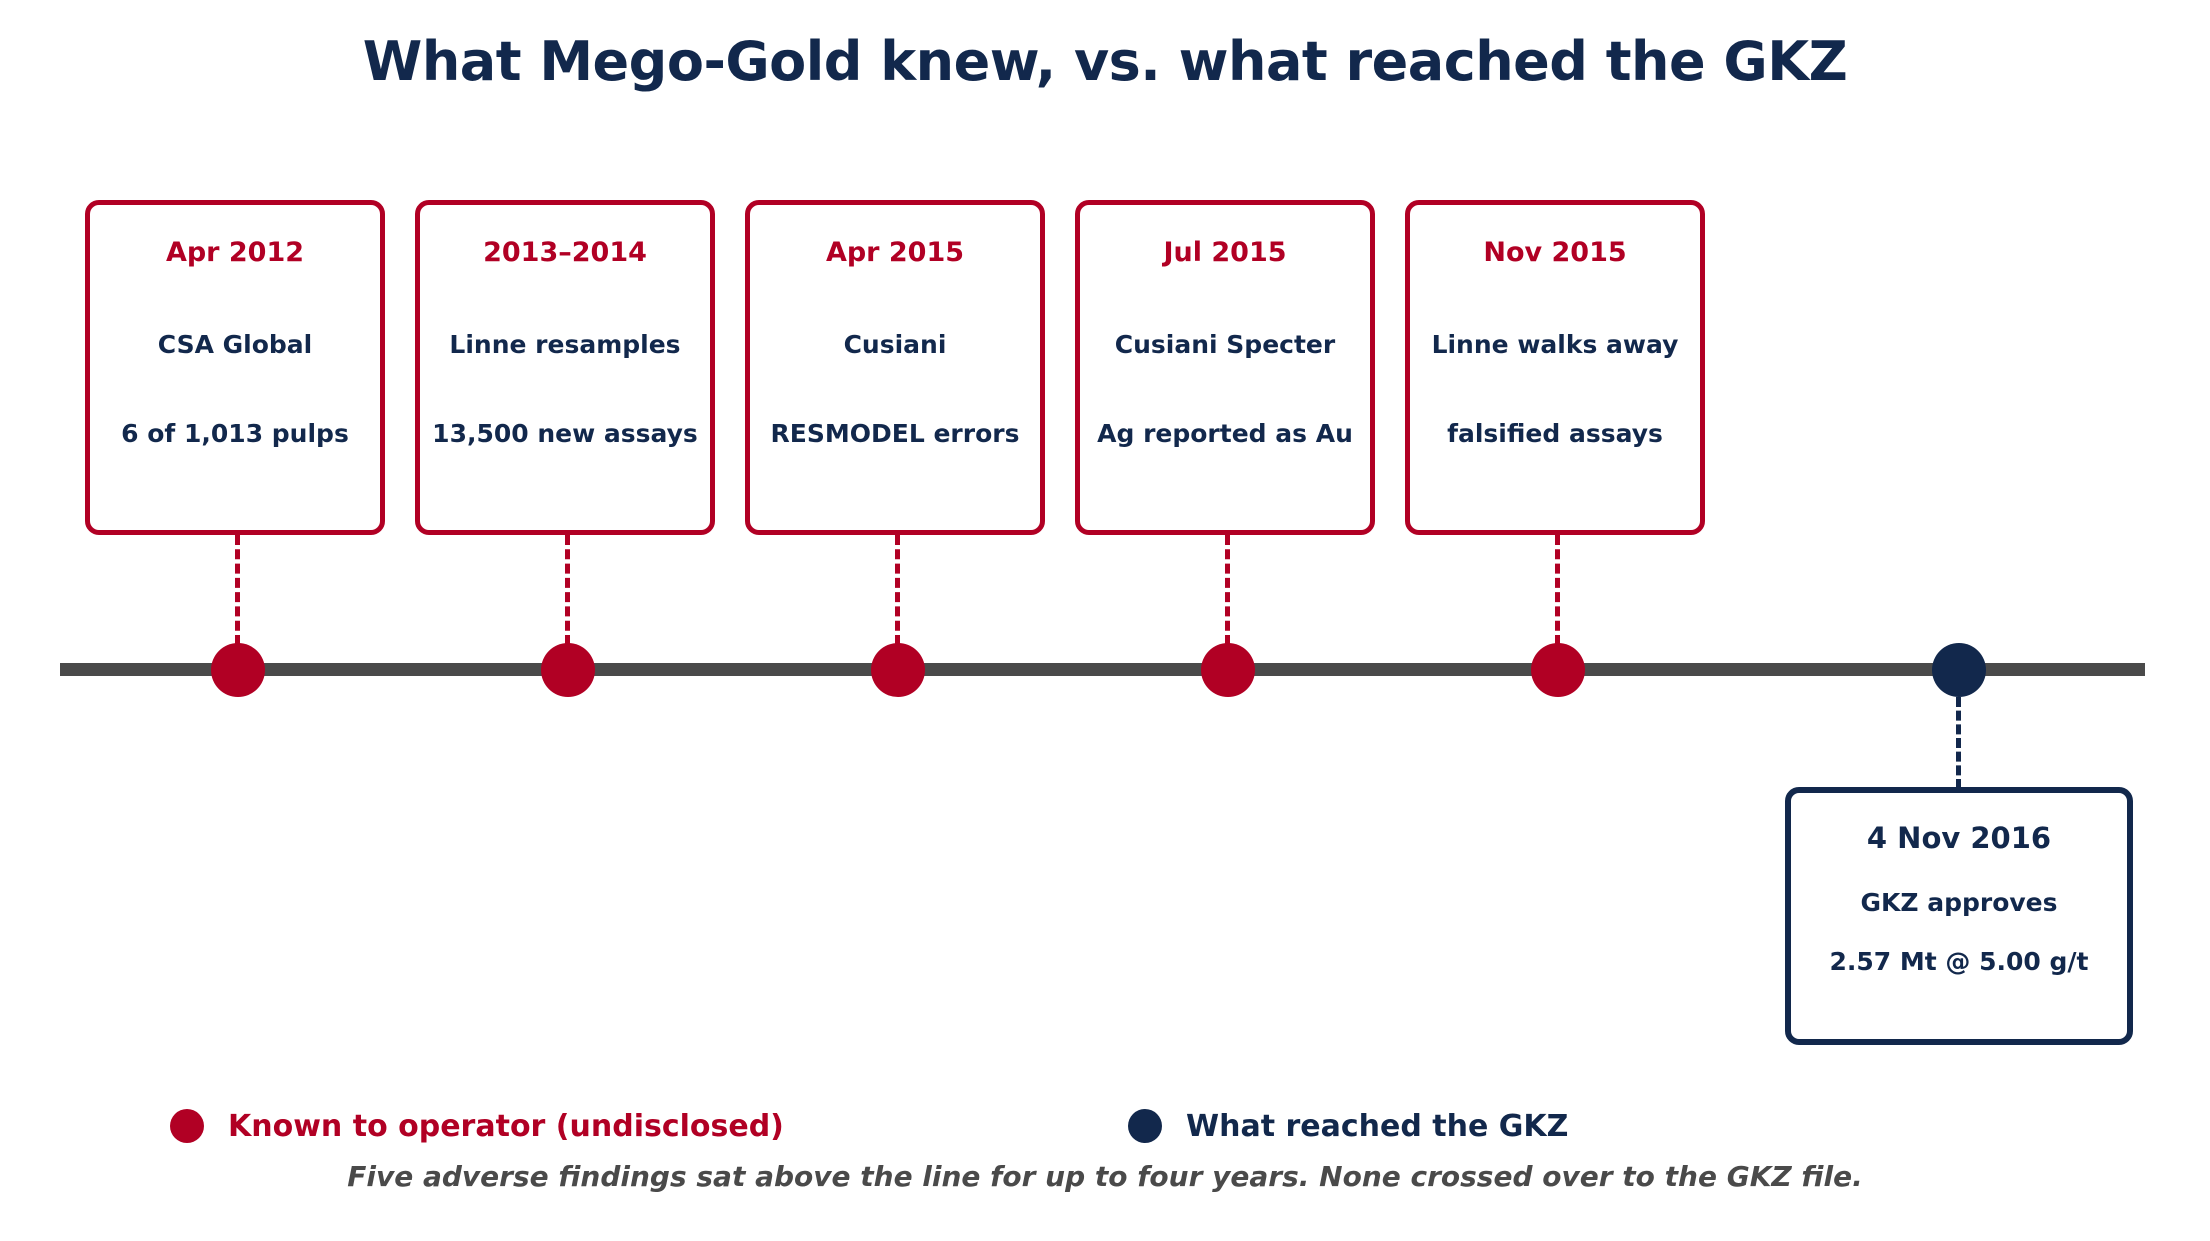 This screenshot has width=2210, height=1241. What do you see at coordinates (565, 433) in the screenshot?
I see `event-detail: 13,500 new assays` at bounding box center [565, 433].